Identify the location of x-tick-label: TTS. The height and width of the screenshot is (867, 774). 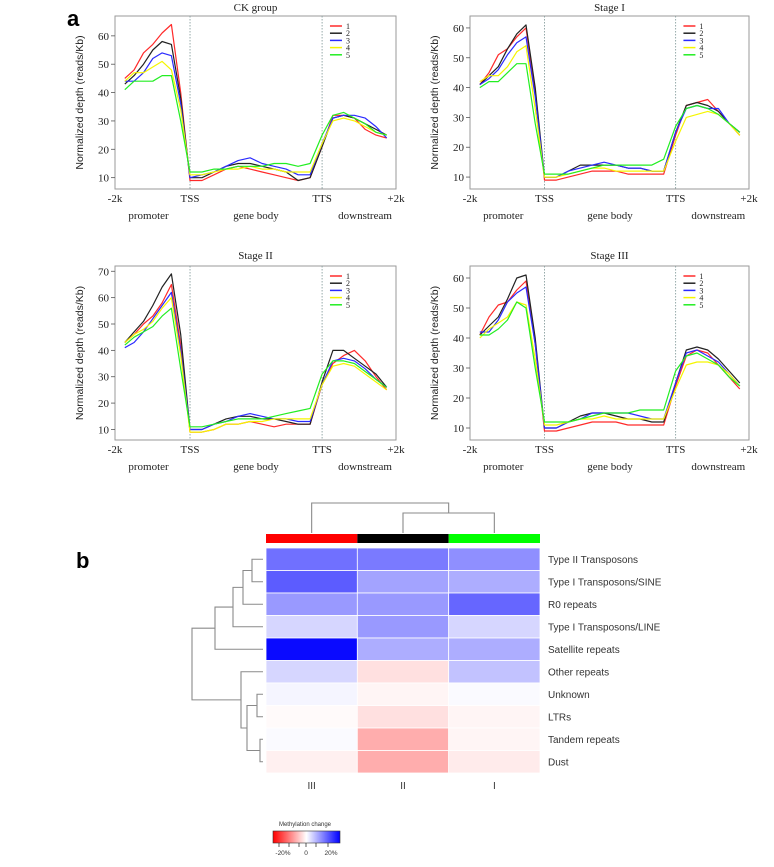
(322, 450).